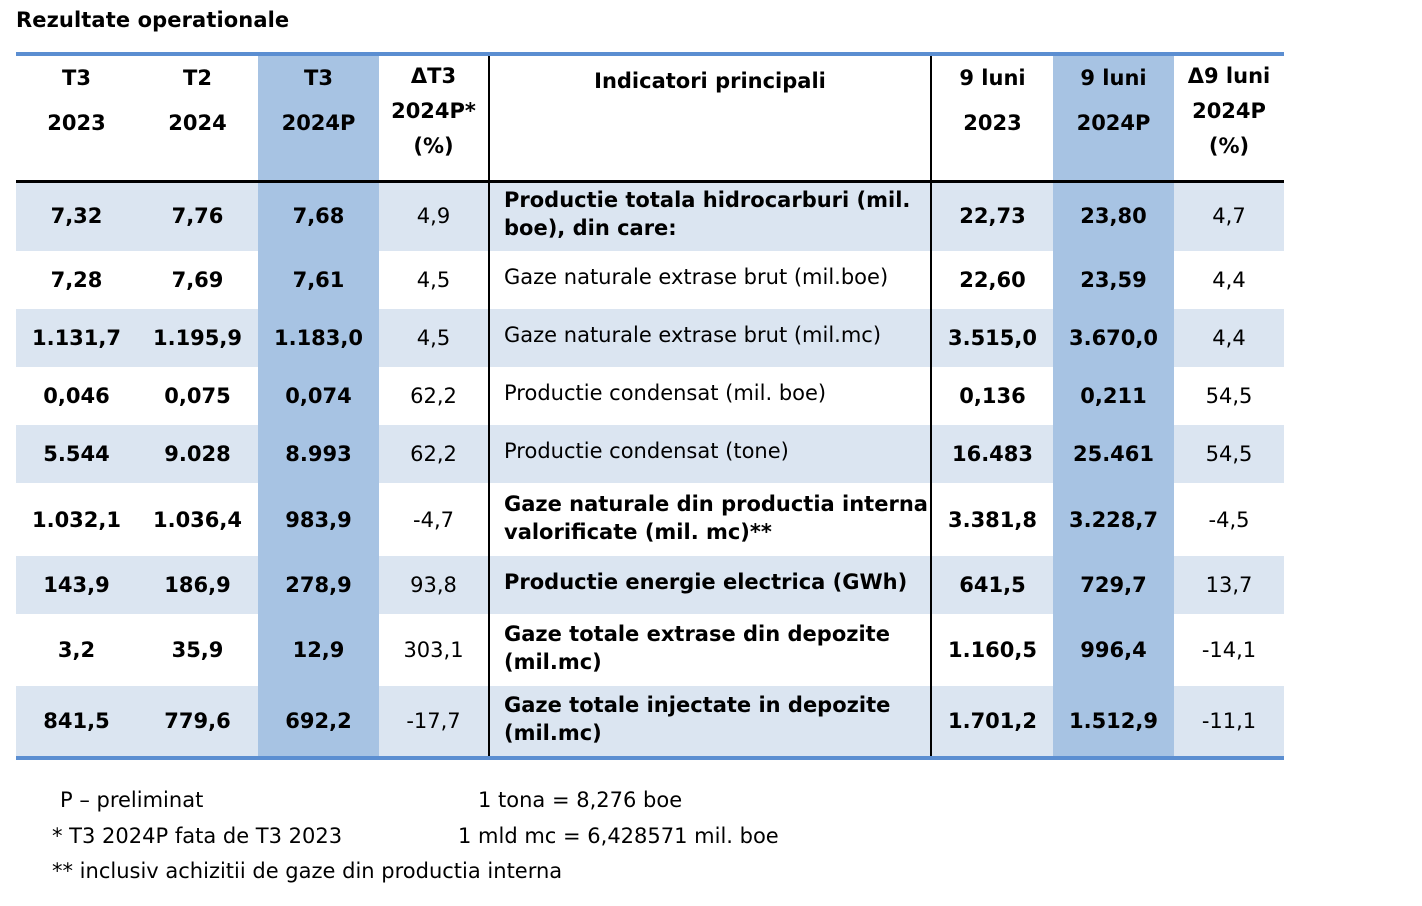 This screenshot has height=906, width=1422. I want to click on cell-c2: 35,9, so click(197, 650).